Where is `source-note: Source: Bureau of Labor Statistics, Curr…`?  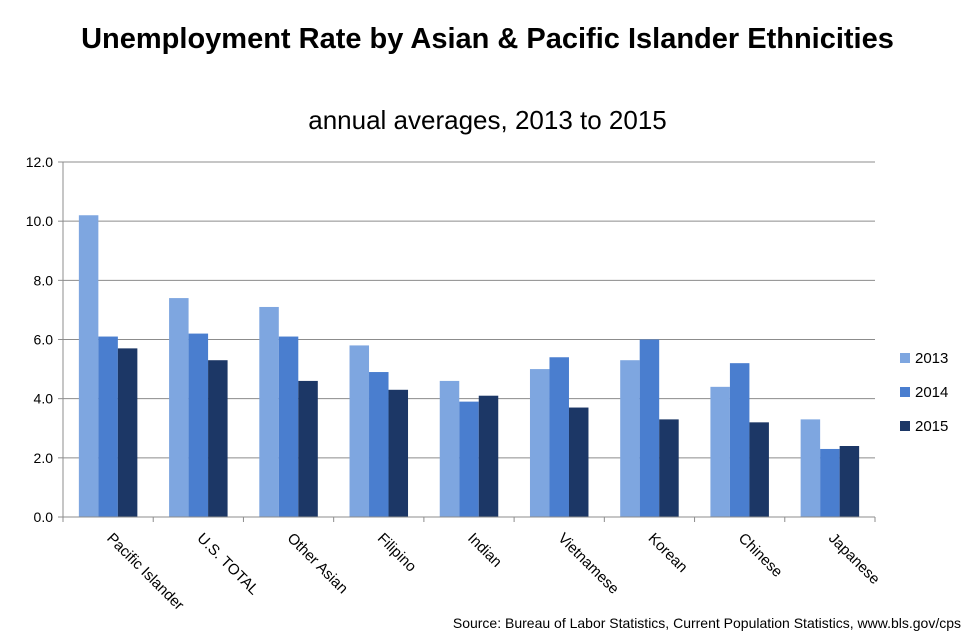
source-note: Source: Bureau of Labor Statistics, Curr… is located at coordinates (706, 623).